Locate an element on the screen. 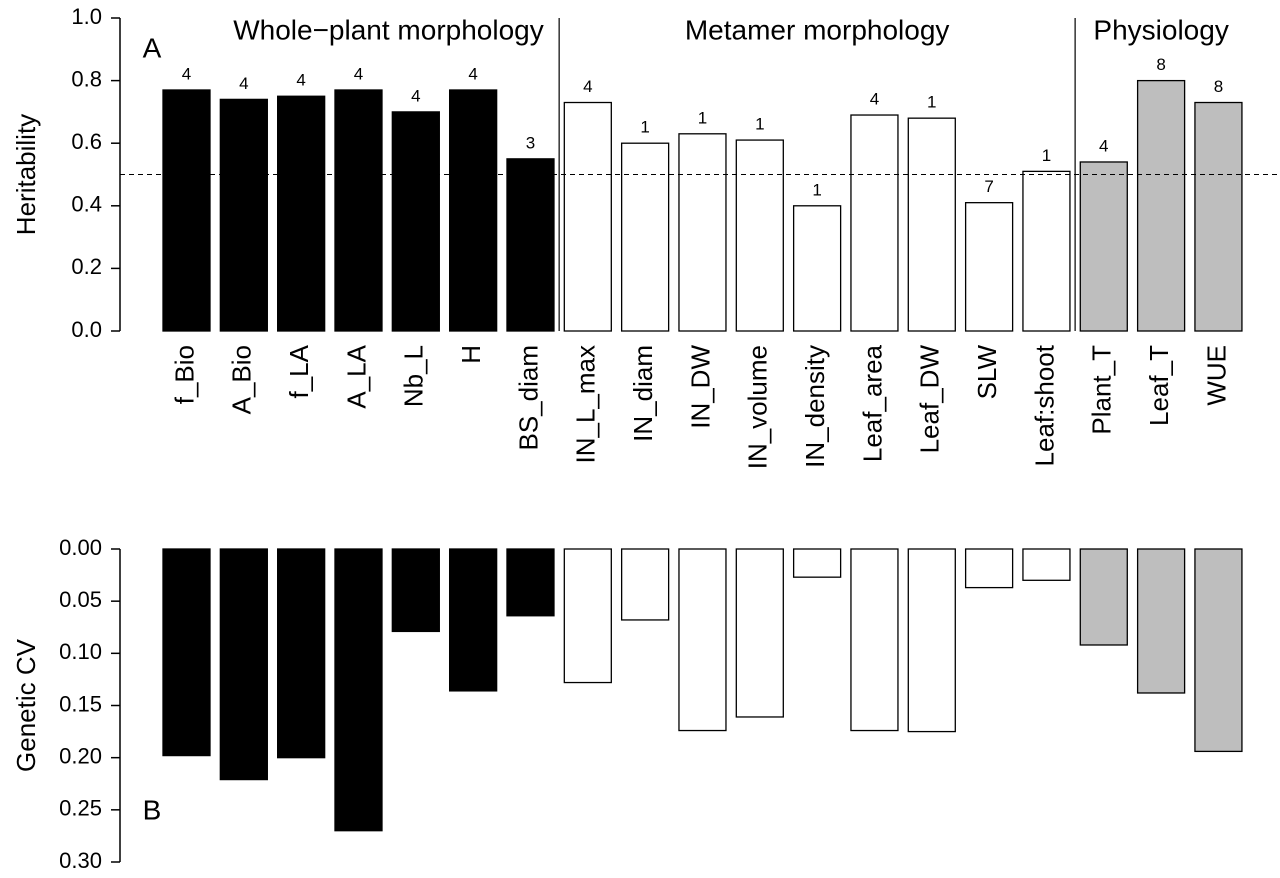 Image resolution: width=1280 pixels, height=878 pixels. x-tick-label: IN_volume is located at coordinates (758, 407).